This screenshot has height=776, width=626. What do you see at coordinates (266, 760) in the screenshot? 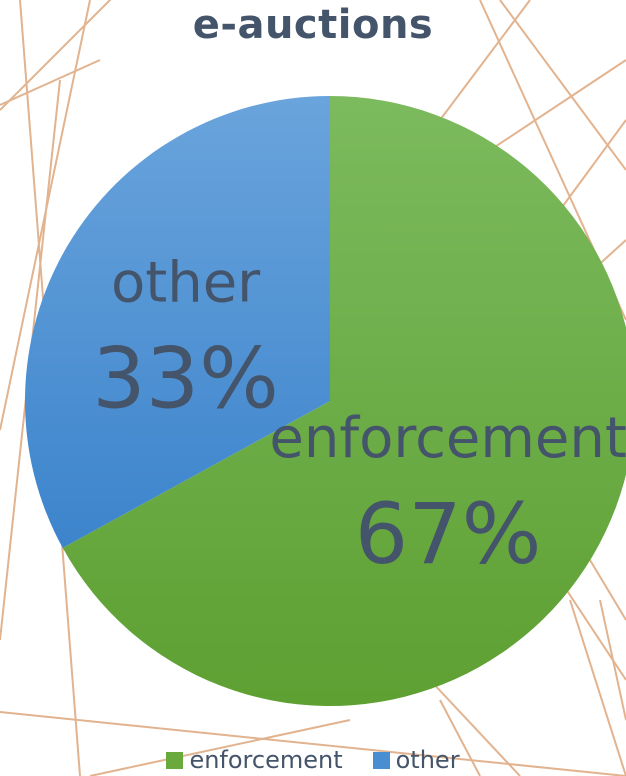
I see `legend-label-enforcement: enforcement` at bounding box center [266, 760].